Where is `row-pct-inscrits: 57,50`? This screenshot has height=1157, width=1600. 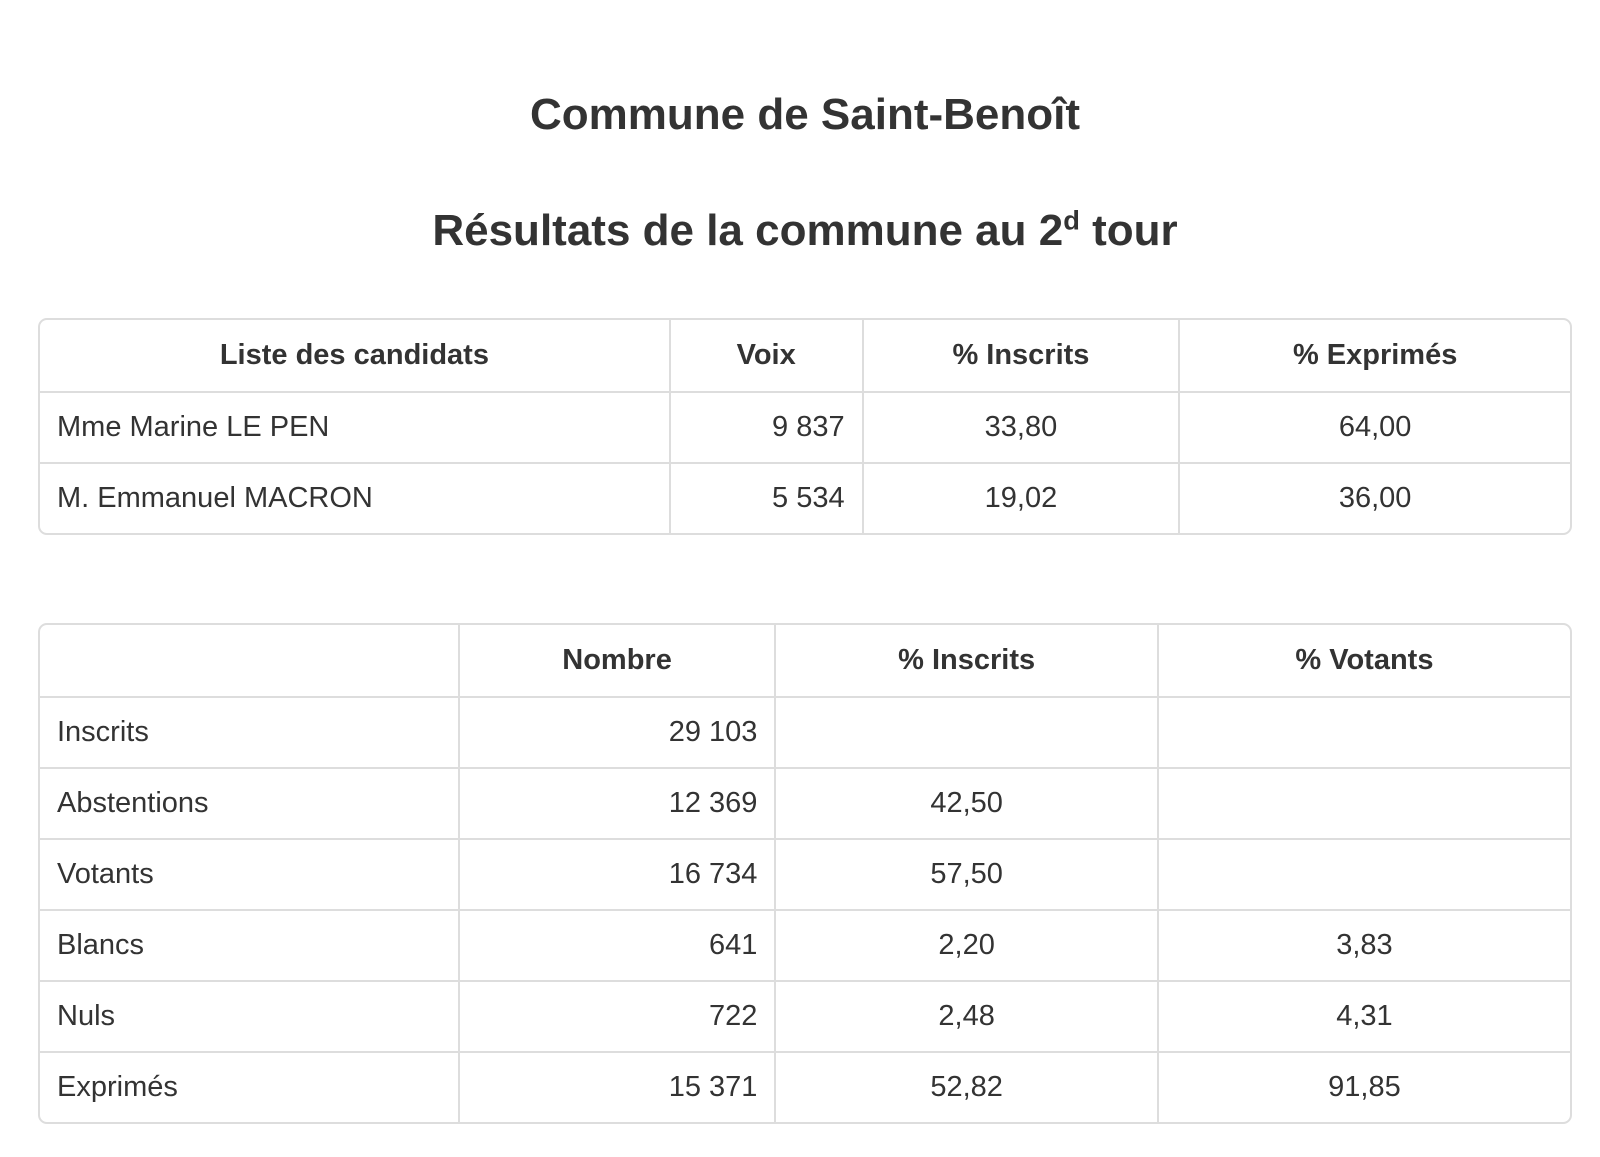 row-pct-inscrits: 57,50 is located at coordinates (965, 873).